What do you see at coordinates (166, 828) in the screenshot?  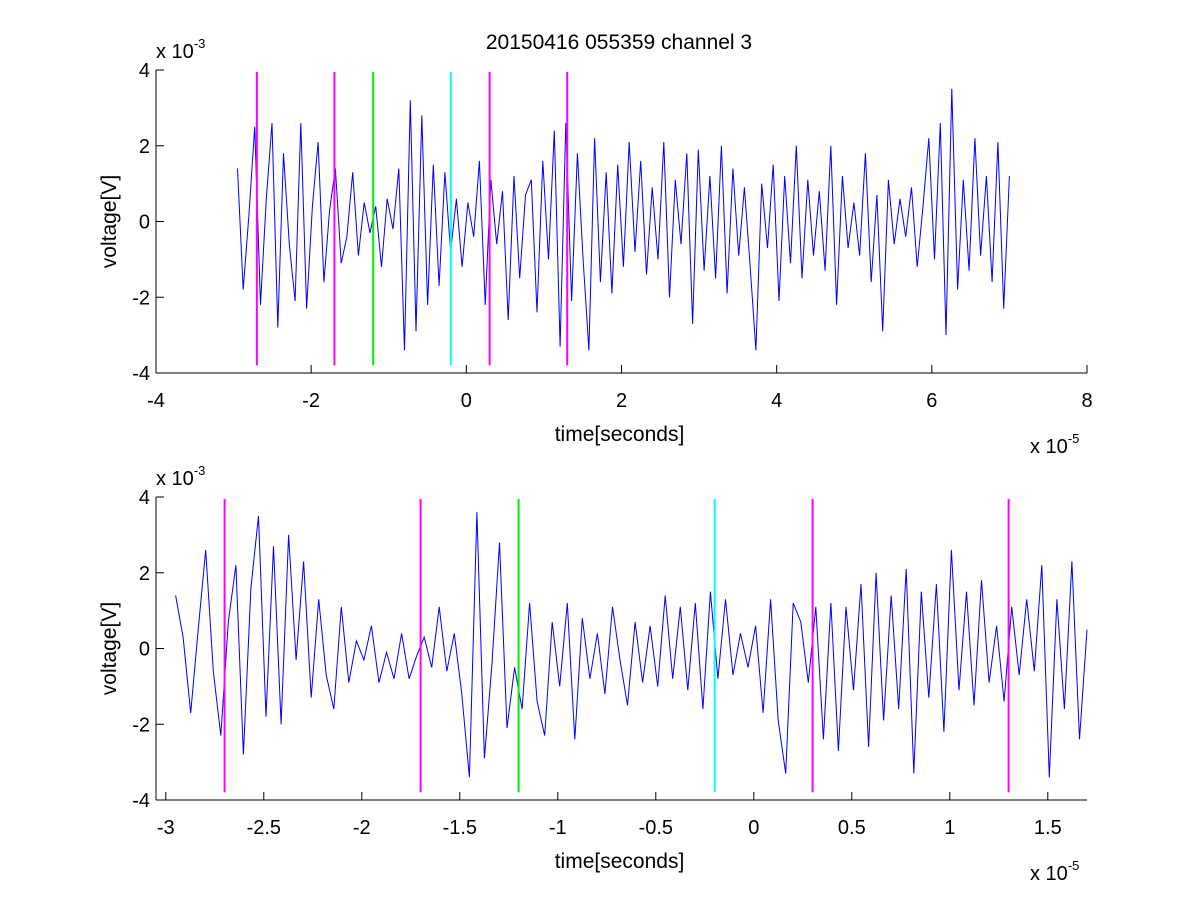 I see `x-tick-label: -3` at bounding box center [166, 828].